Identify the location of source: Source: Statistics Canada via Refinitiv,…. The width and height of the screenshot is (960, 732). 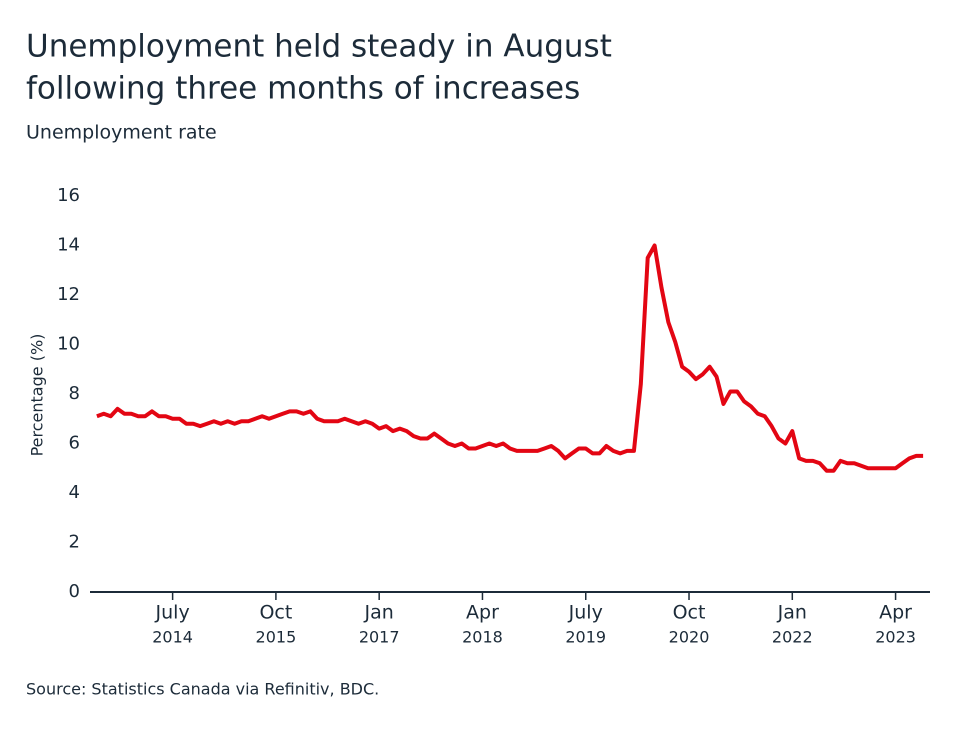
(202, 689).